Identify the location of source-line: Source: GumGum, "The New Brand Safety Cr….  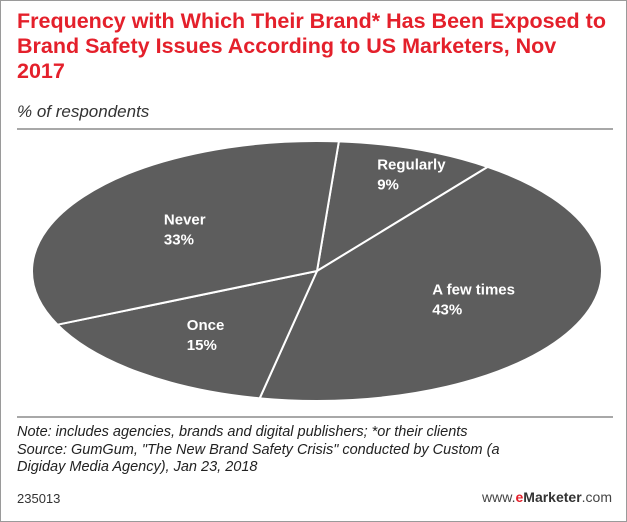
(258, 449).